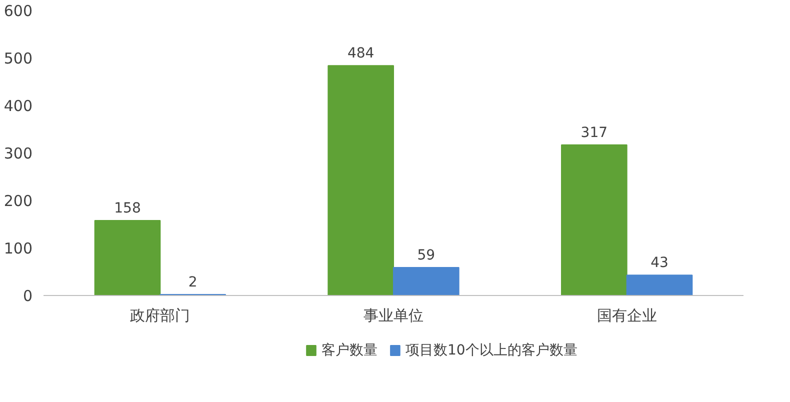 This screenshot has width=790, height=402. What do you see at coordinates (426, 255) in the screenshot?
I see `data-label: 59` at bounding box center [426, 255].